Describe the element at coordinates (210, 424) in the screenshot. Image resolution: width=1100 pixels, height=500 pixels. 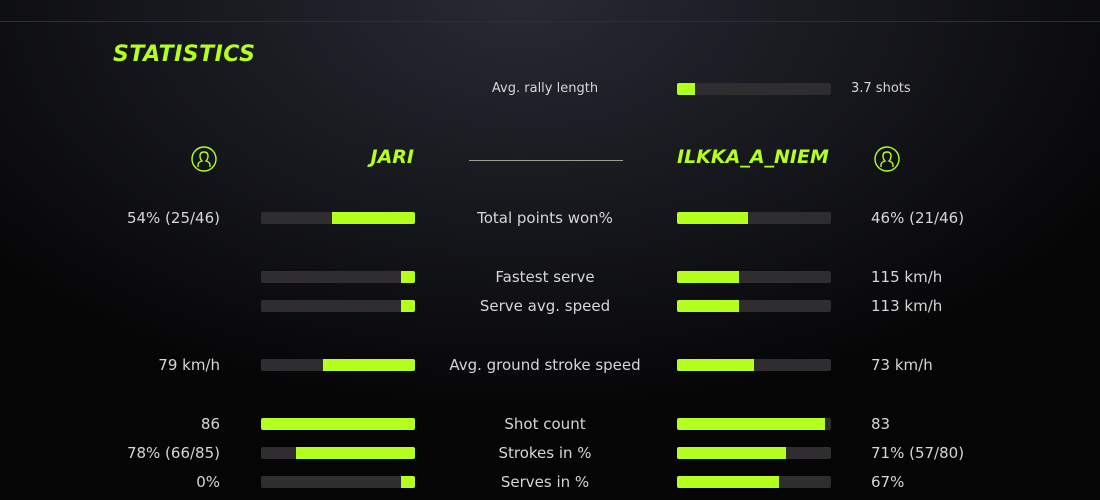
I see `stat-left-value: 86` at that location.